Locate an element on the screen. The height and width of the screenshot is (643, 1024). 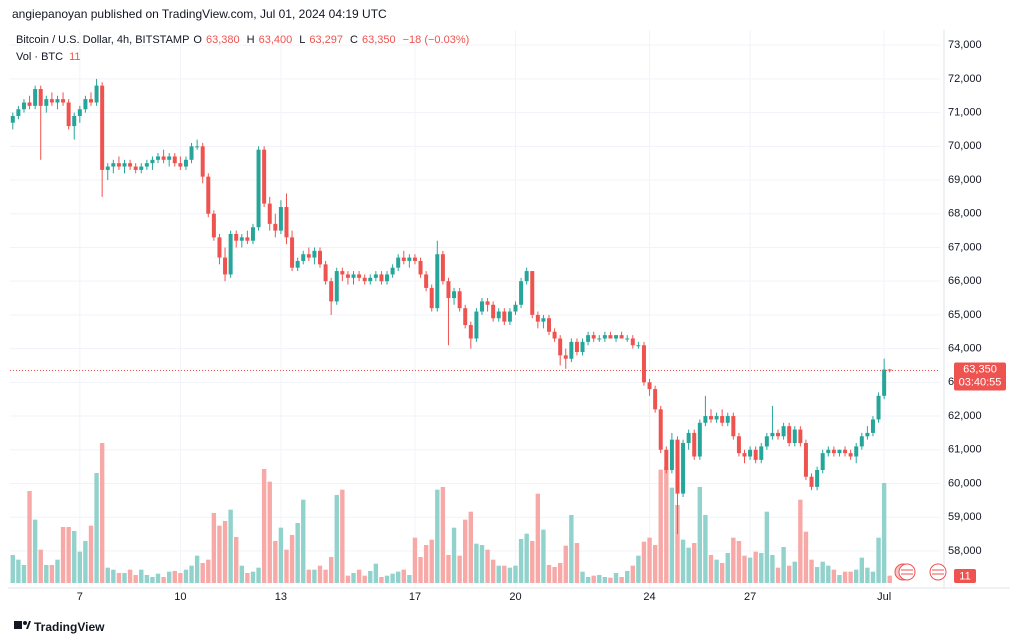
y-tick-label: 73,000 is located at coordinates (965, 45).